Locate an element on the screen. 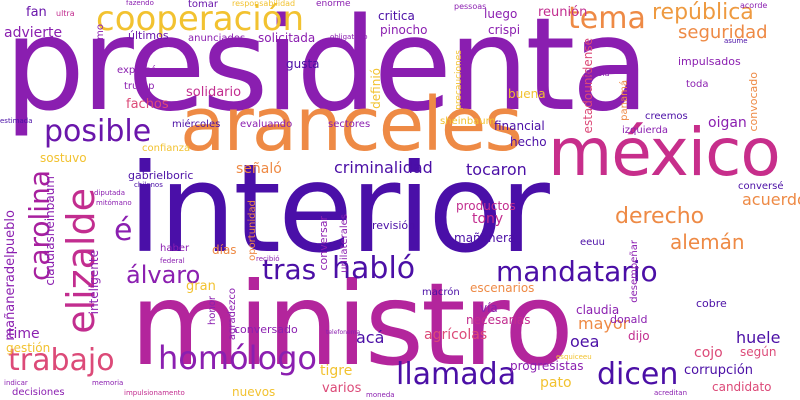 Image resolution: width=800 pixels, height=400 pixels. word-cooperacion: cooperación is located at coordinates (200, 19).